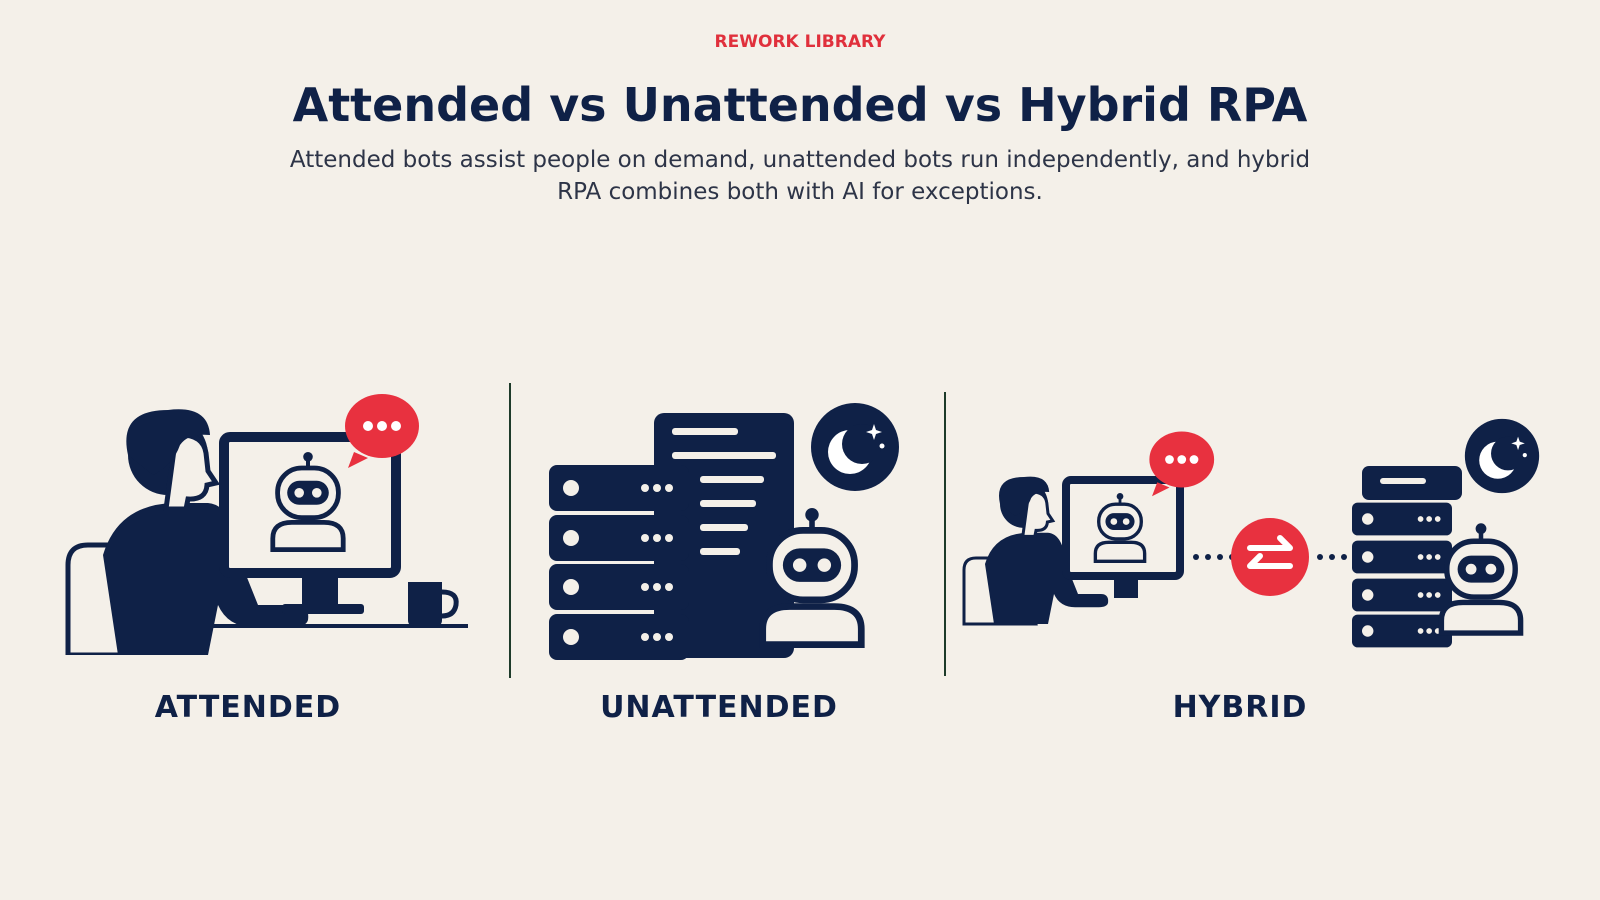 The image size is (1600, 900). Describe the element at coordinates (724, 531) in the screenshot. I see `unattended-illustration` at that location.